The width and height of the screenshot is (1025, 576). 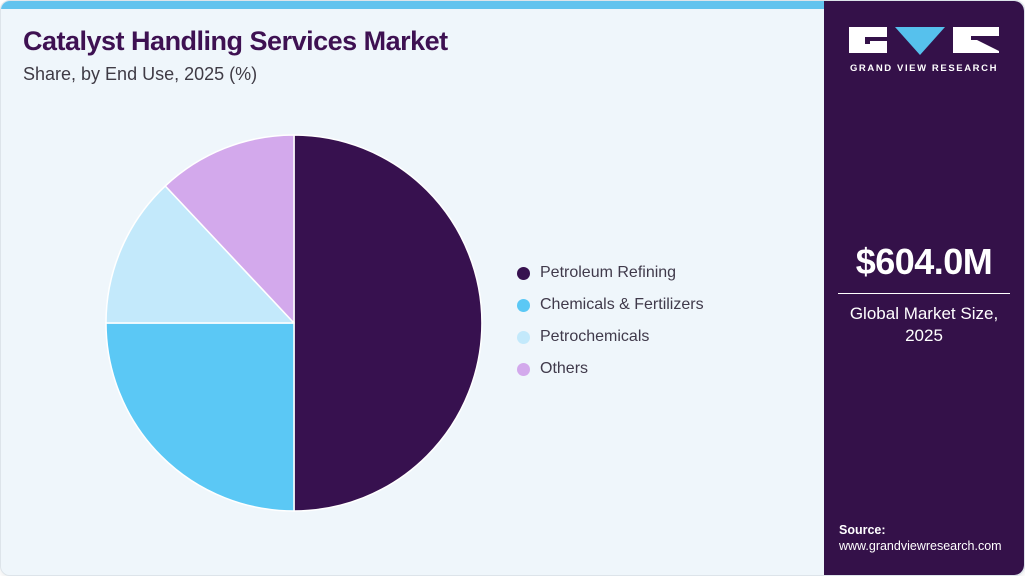 What do you see at coordinates (595, 336) in the screenshot?
I see `legend-label: Petrochemicals` at bounding box center [595, 336].